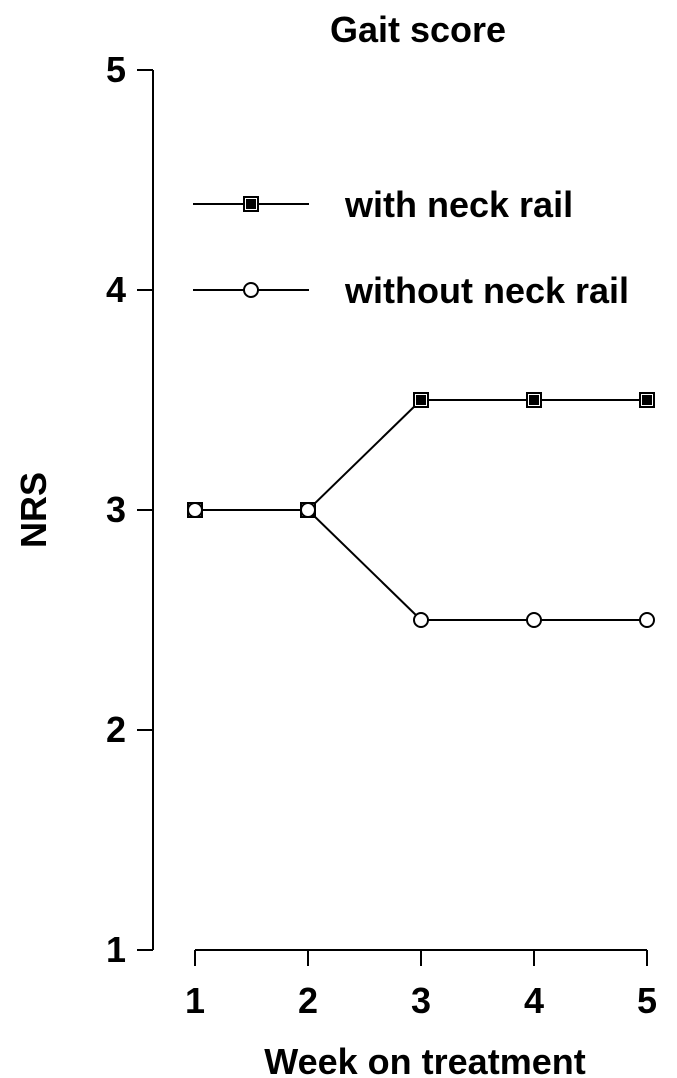 The width and height of the screenshot is (677, 1078). I want to click on y-tick-label: 4, so click(116, 289).